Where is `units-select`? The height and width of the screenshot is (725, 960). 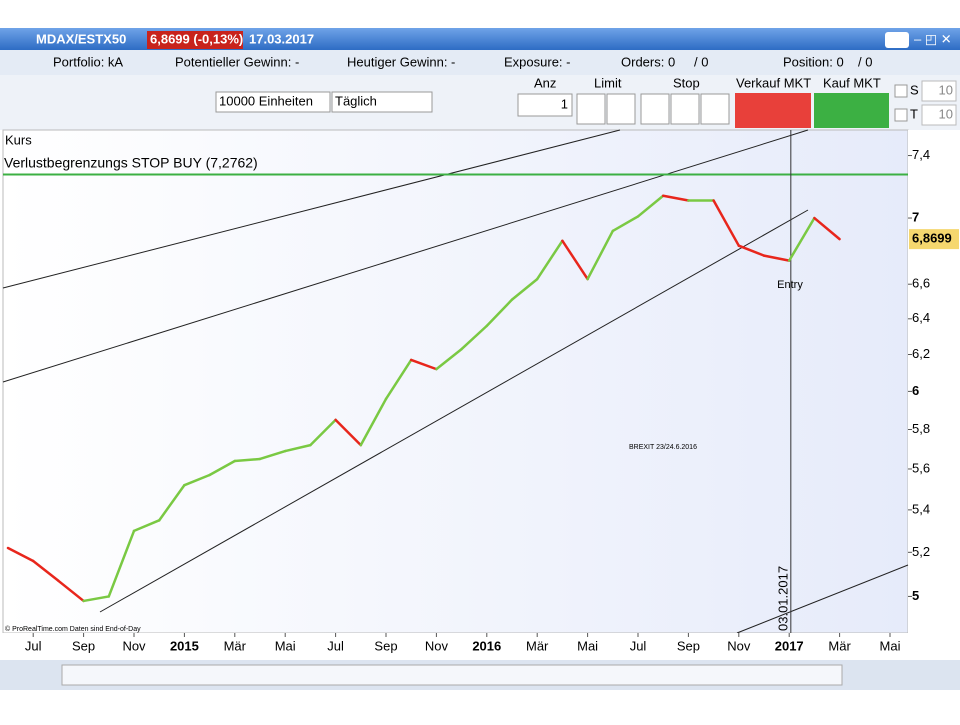 units-select is located at coordinates (273, 102).